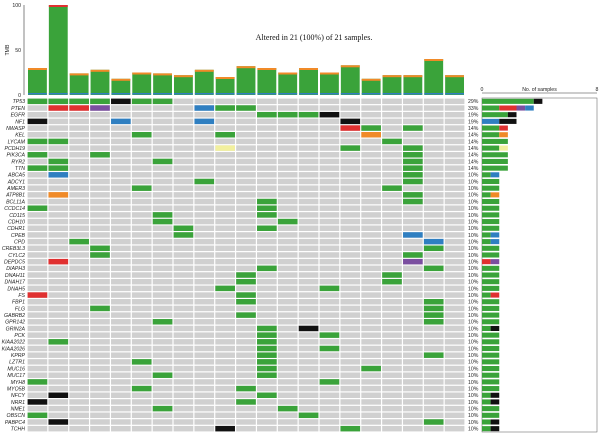 Image resolution: width=600 pixels, height=433 pixels. Describe the element at coordinates (16, 329) in the screenshot. I see `gene-label: GRIN2A` at that location.